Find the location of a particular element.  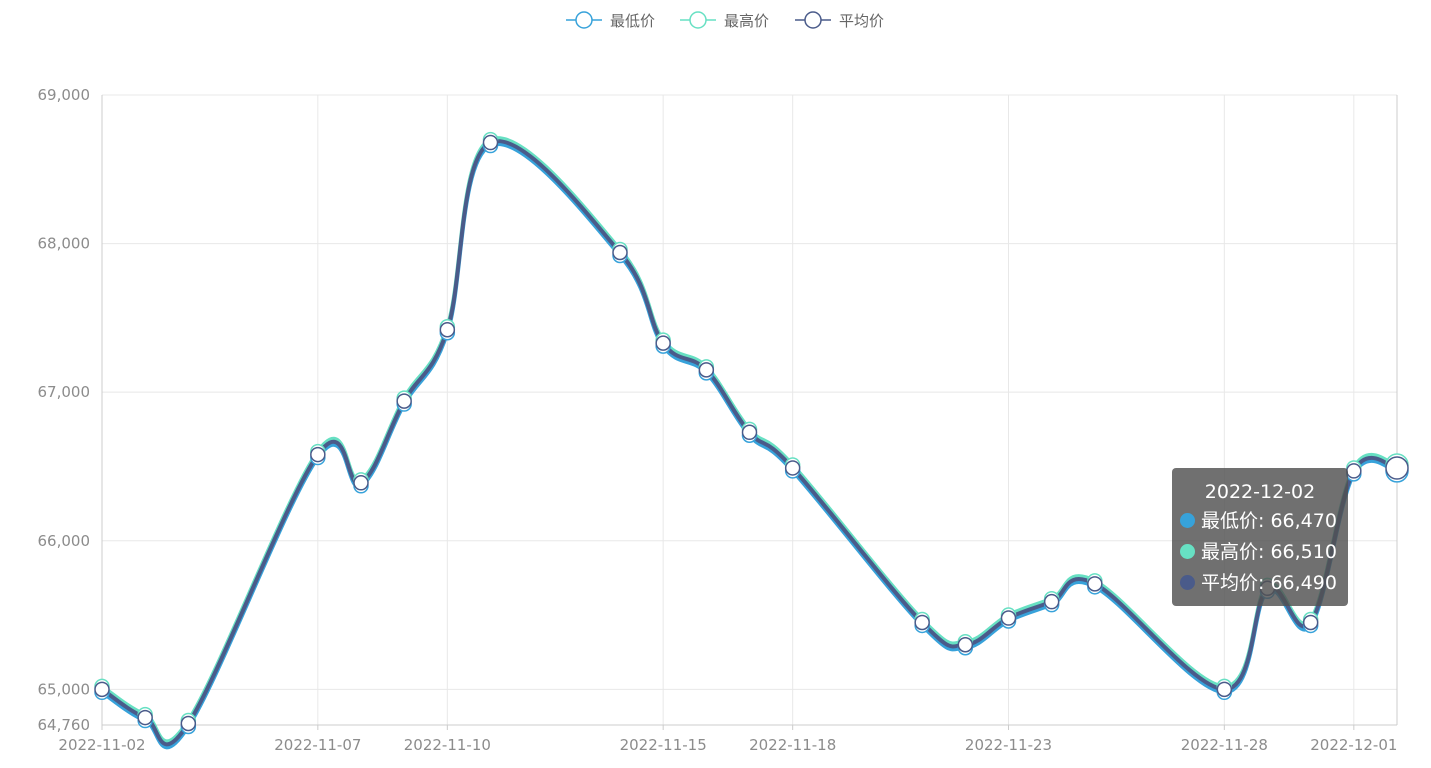

y-tick-label: 69,000 is located at coordinates (64, 95).